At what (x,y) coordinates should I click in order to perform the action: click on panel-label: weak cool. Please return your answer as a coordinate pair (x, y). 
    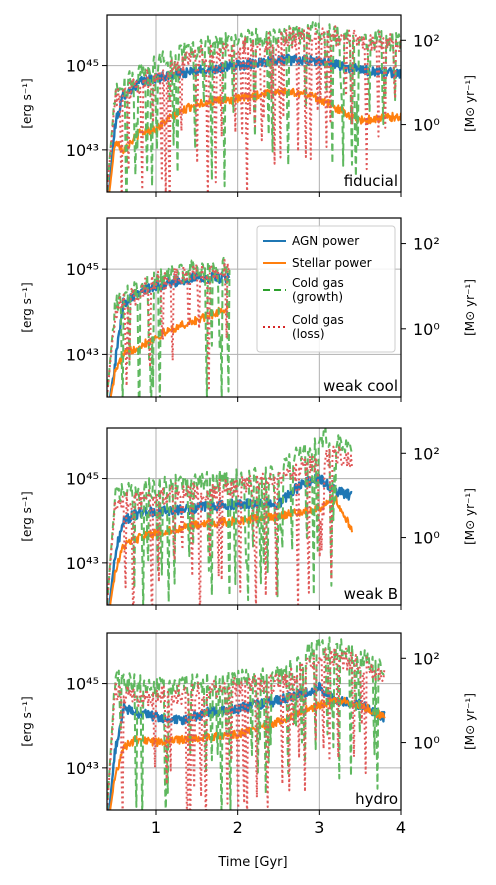
    Looking at the image, I should click on (360, 386).